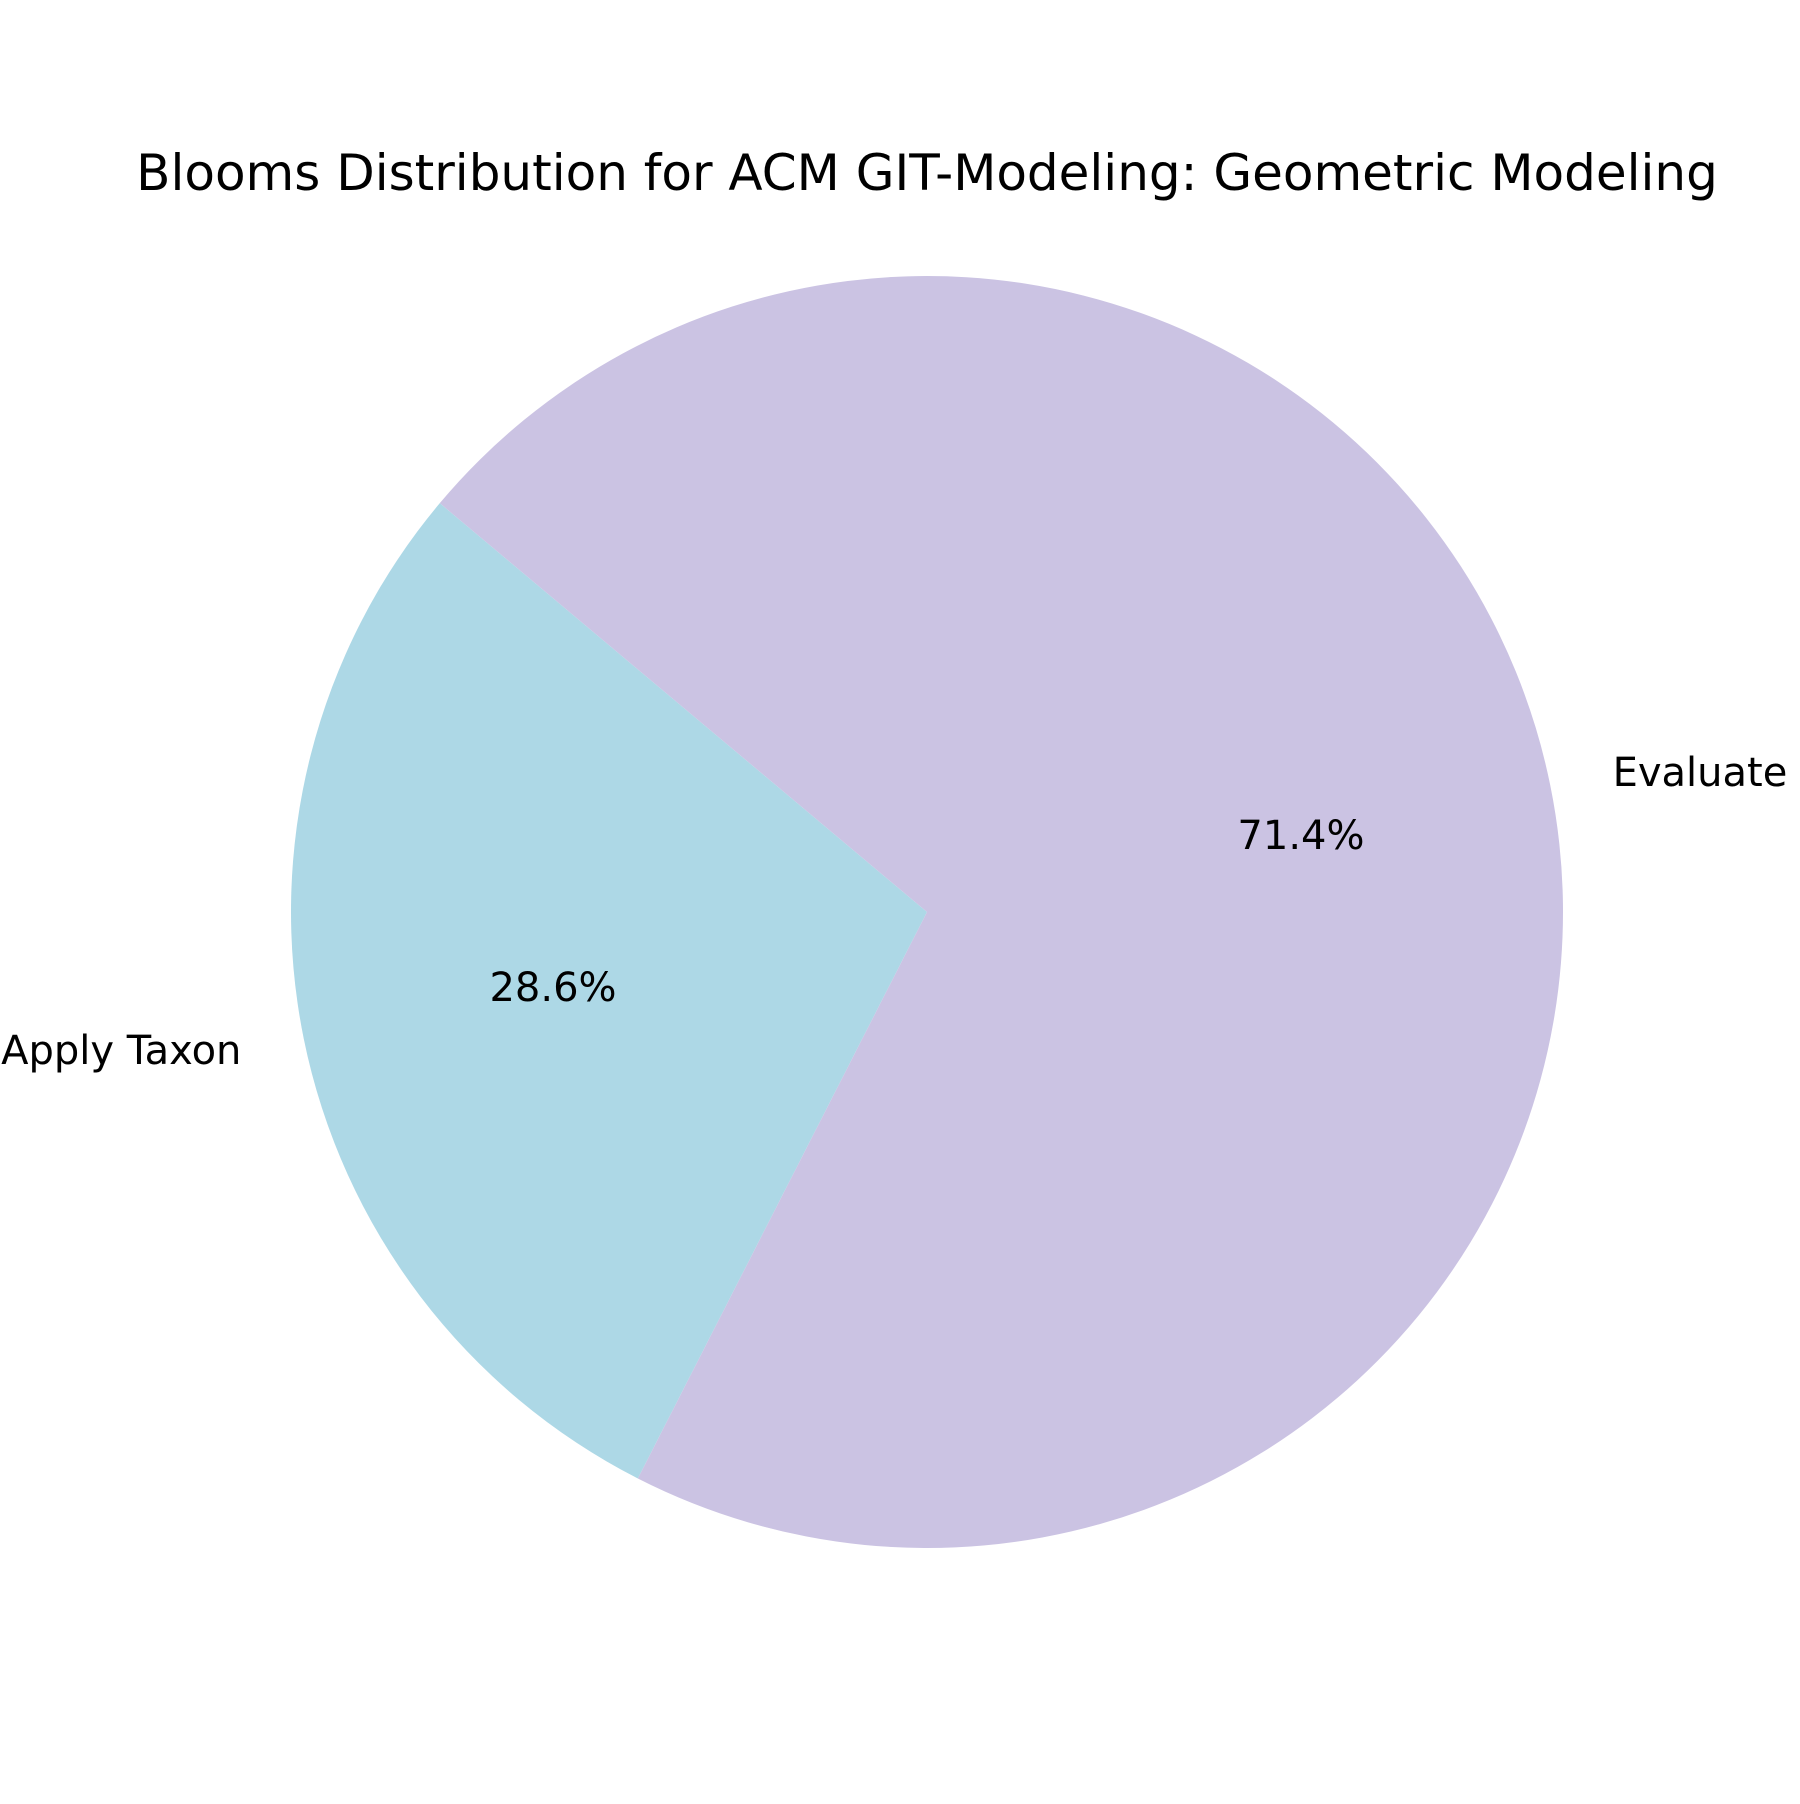  I want to click on pie-slice-label: Evaluate, so click(1700, 773).